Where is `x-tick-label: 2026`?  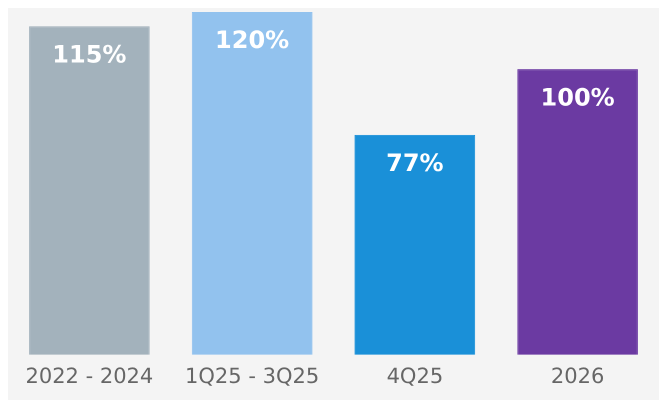
x-tick-label: 2026 is located at coordinates (577, 376).